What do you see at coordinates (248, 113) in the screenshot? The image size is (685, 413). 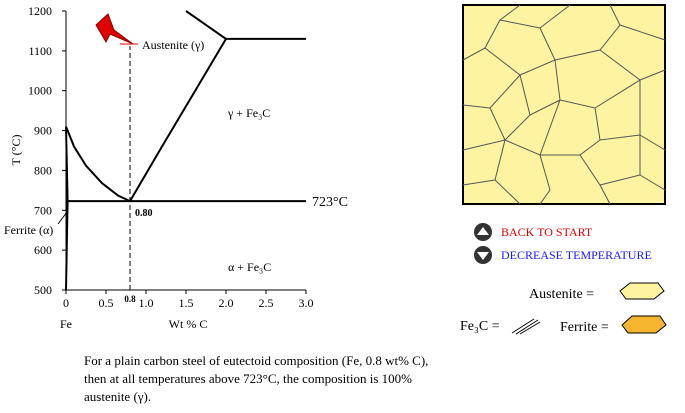 I see `region-label: γ + Fe₃C` at bounding box center [248, 113].